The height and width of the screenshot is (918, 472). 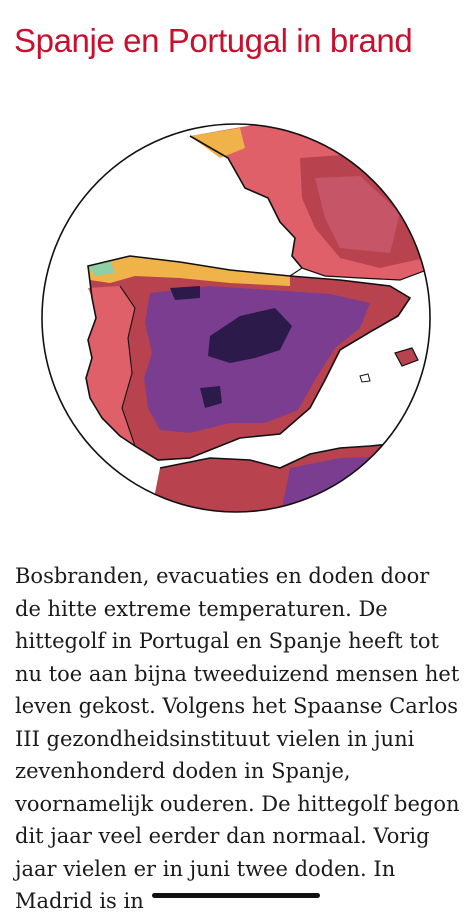 I want to click on hottest-patch-south, so click(x=211, y=397).